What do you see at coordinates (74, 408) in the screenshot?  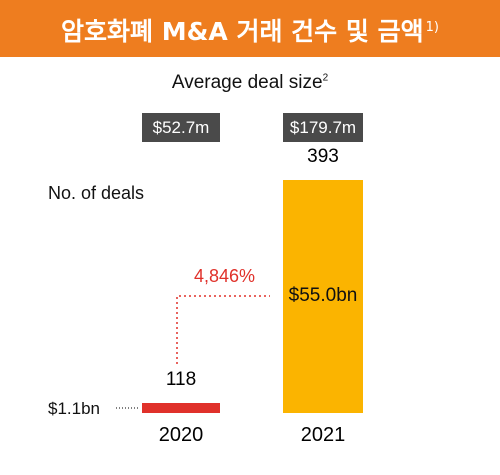 I see `bar-value-2020: $1.1bn` at bounding box center [74, 408].